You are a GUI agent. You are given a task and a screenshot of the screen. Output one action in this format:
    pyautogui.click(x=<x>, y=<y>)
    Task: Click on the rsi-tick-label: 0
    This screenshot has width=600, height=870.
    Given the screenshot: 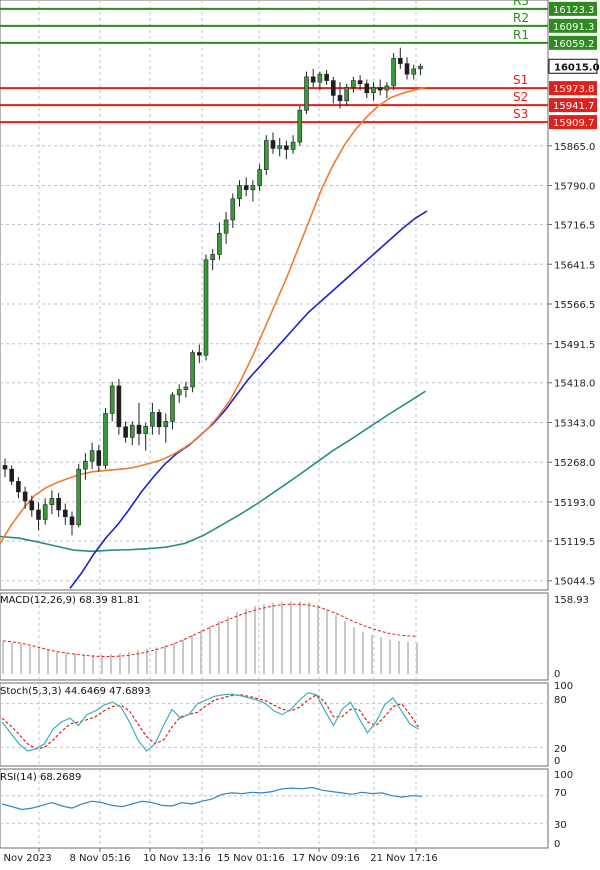 What is the action you would take?
    pyautogui.click(x=557, y=844)
    